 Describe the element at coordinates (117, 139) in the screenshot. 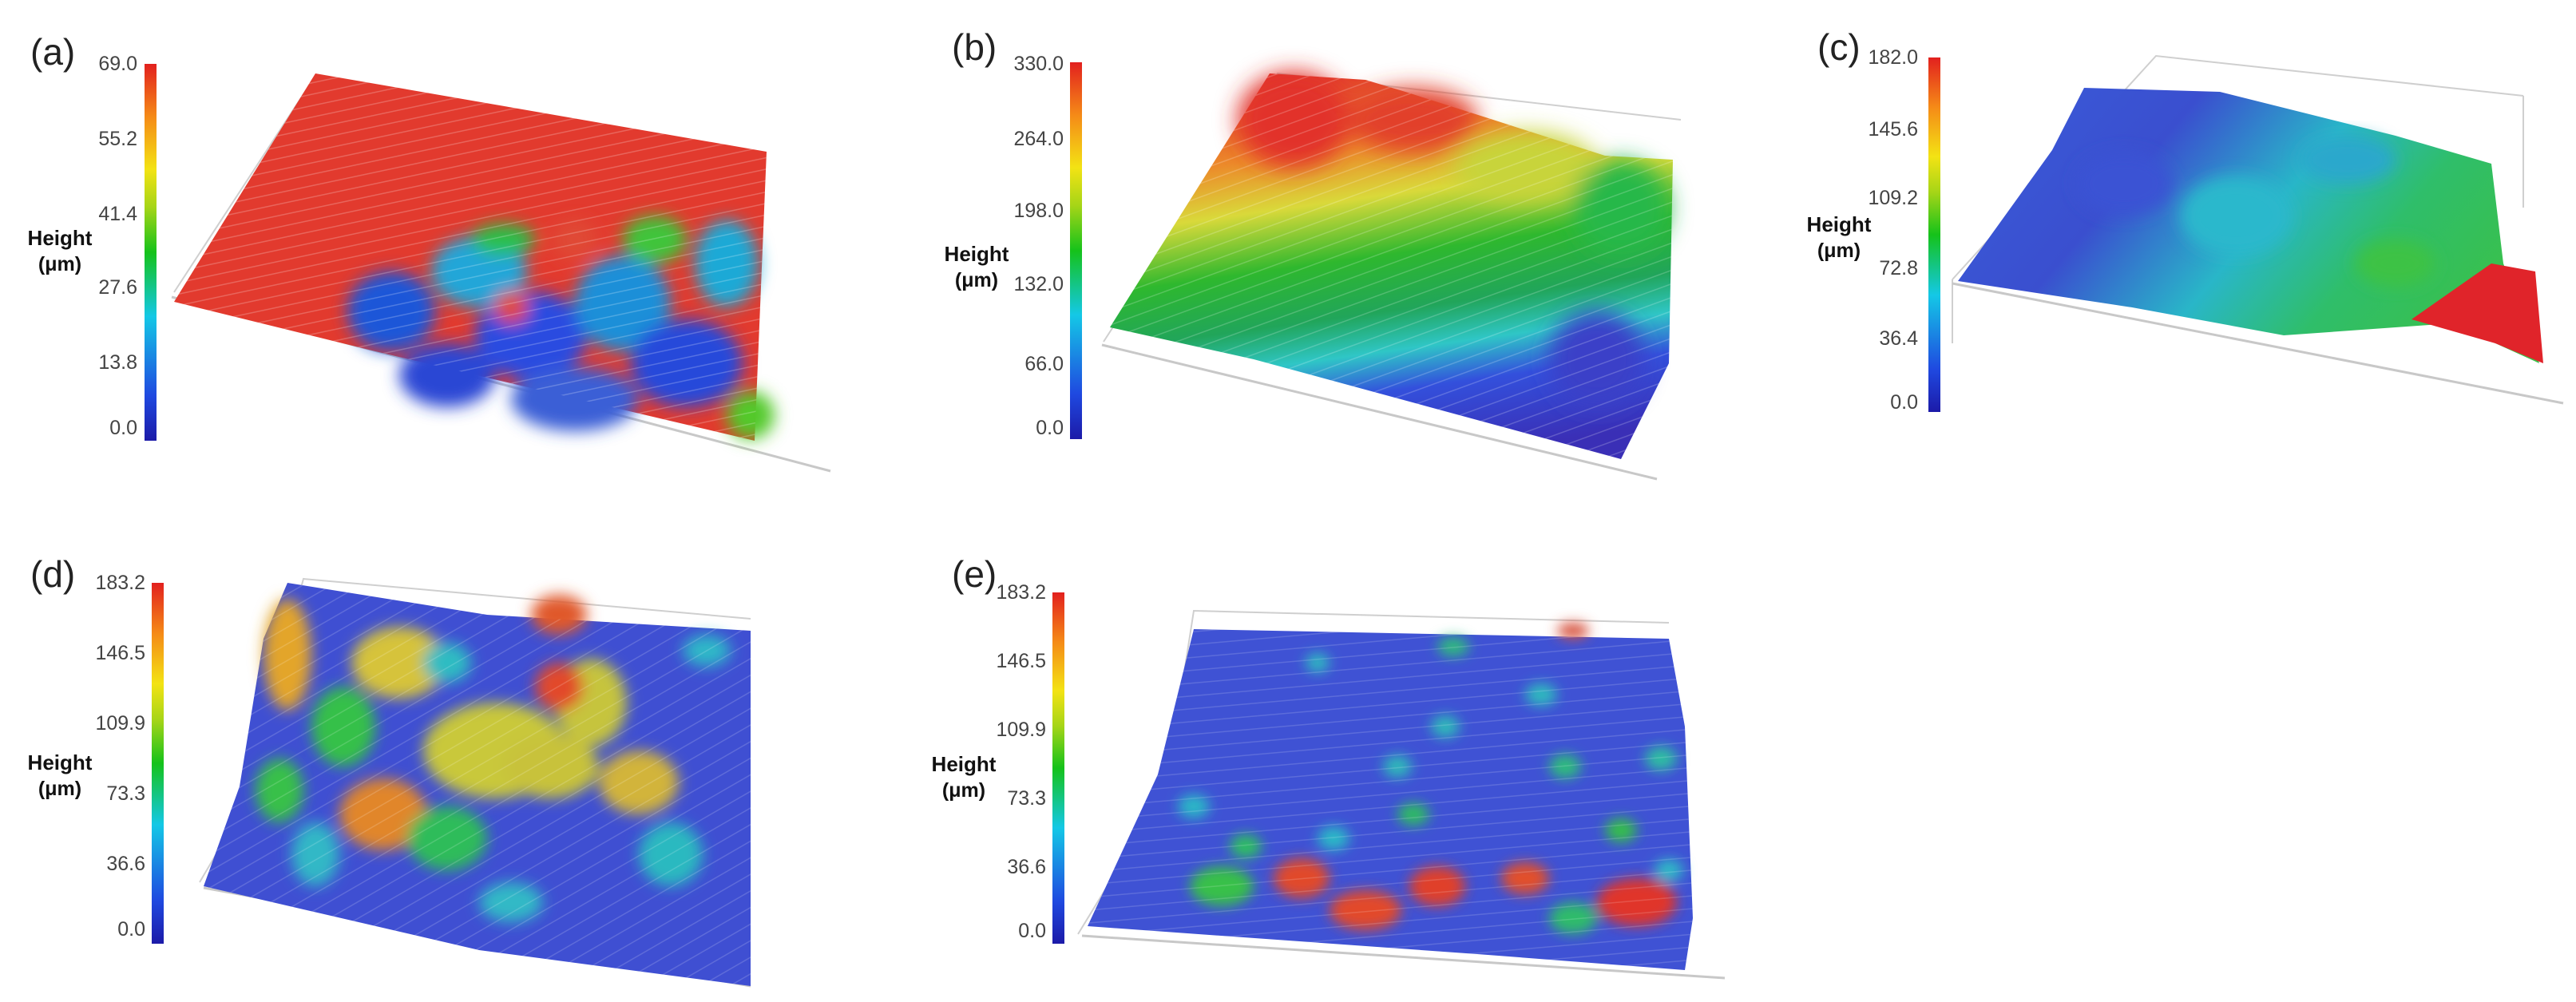

I see `colorbar-tick: 55.2` at that location.